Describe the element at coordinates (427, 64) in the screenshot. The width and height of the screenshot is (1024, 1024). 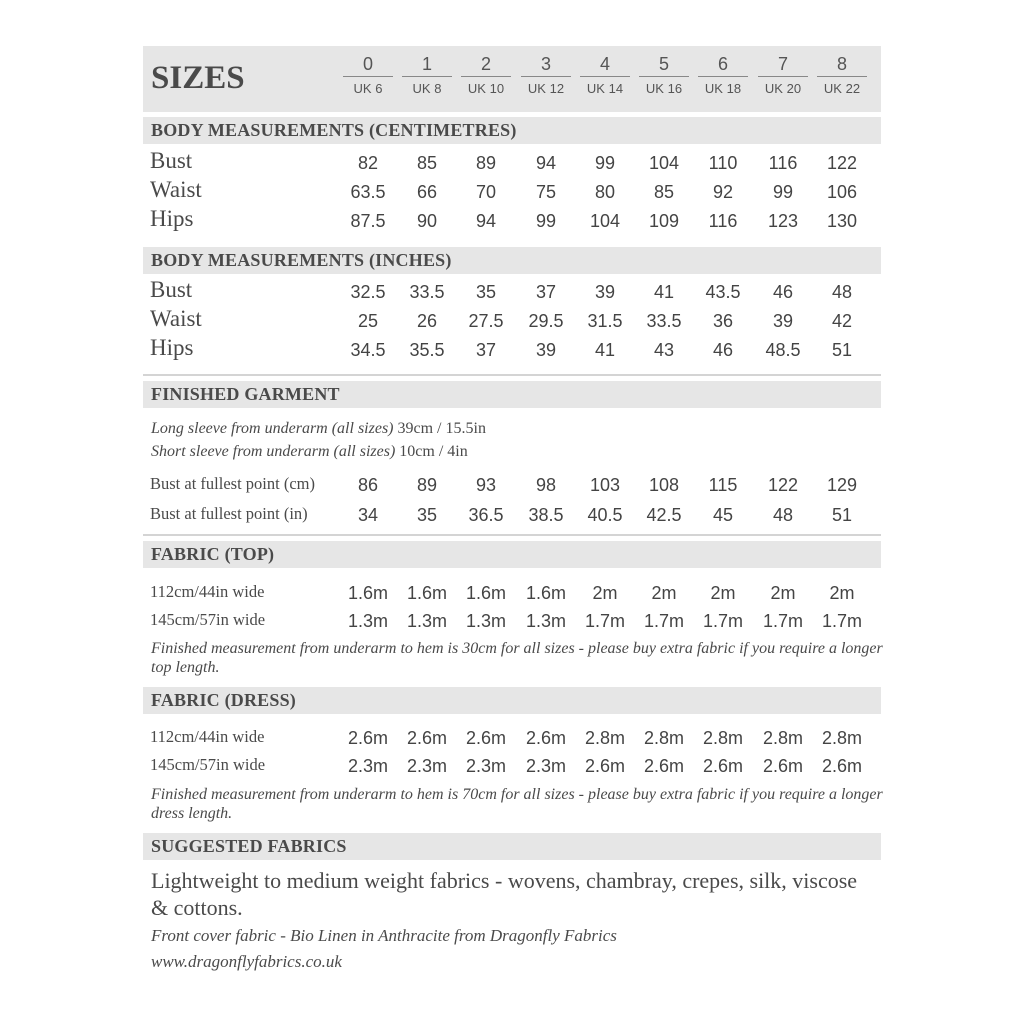
I see `size-number: 1` at that location.